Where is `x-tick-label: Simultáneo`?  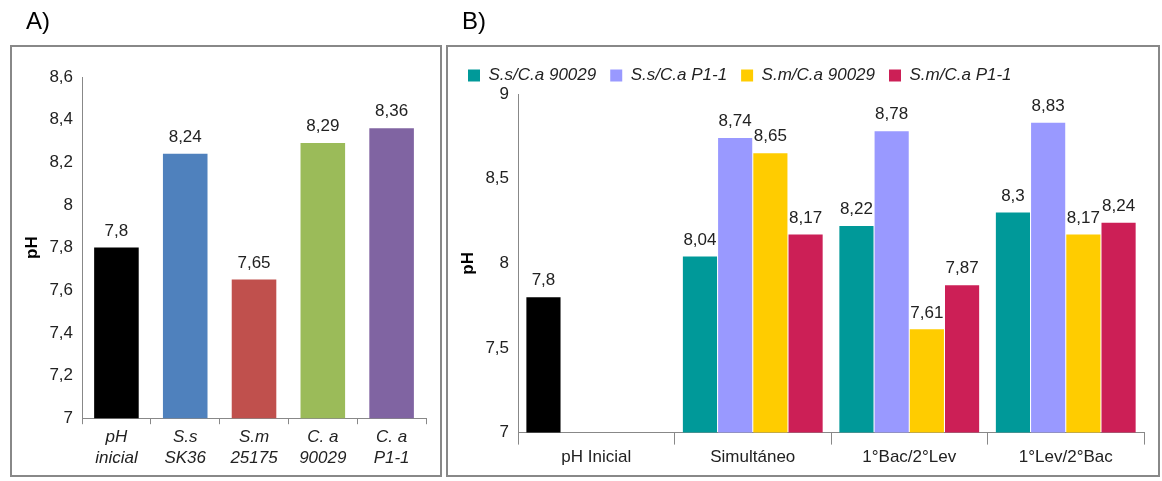
x-tick-label: Simultáneo is located at coordinates (753, 457).